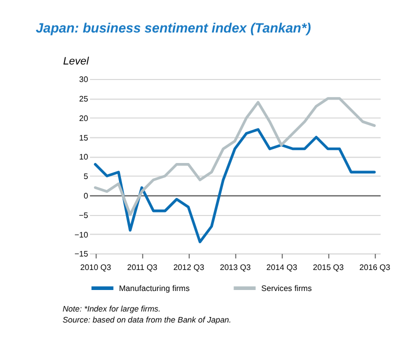  I want to click on y-tick-label: 30, so click(84, 79).